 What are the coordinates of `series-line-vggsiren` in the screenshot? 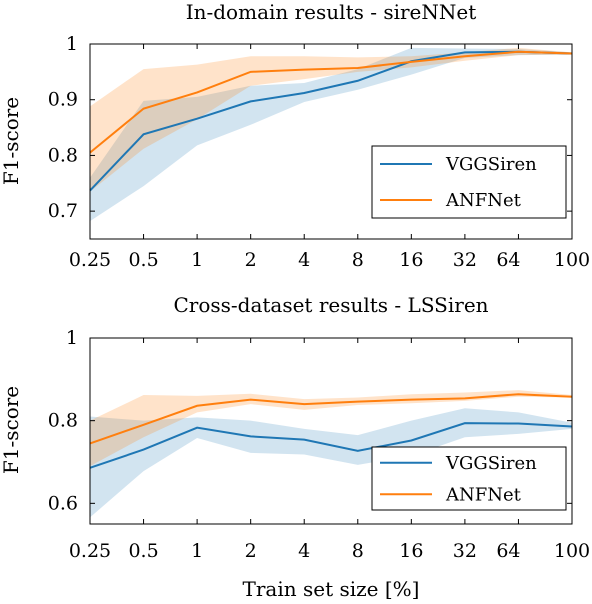 It's located at (331, 445).